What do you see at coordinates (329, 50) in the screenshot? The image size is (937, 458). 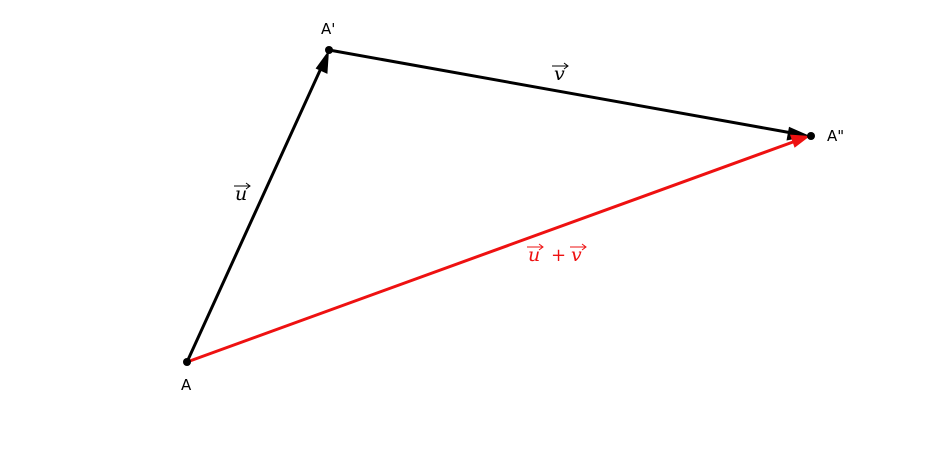 I see `point-a-prime` at bounding box center [329, 50].